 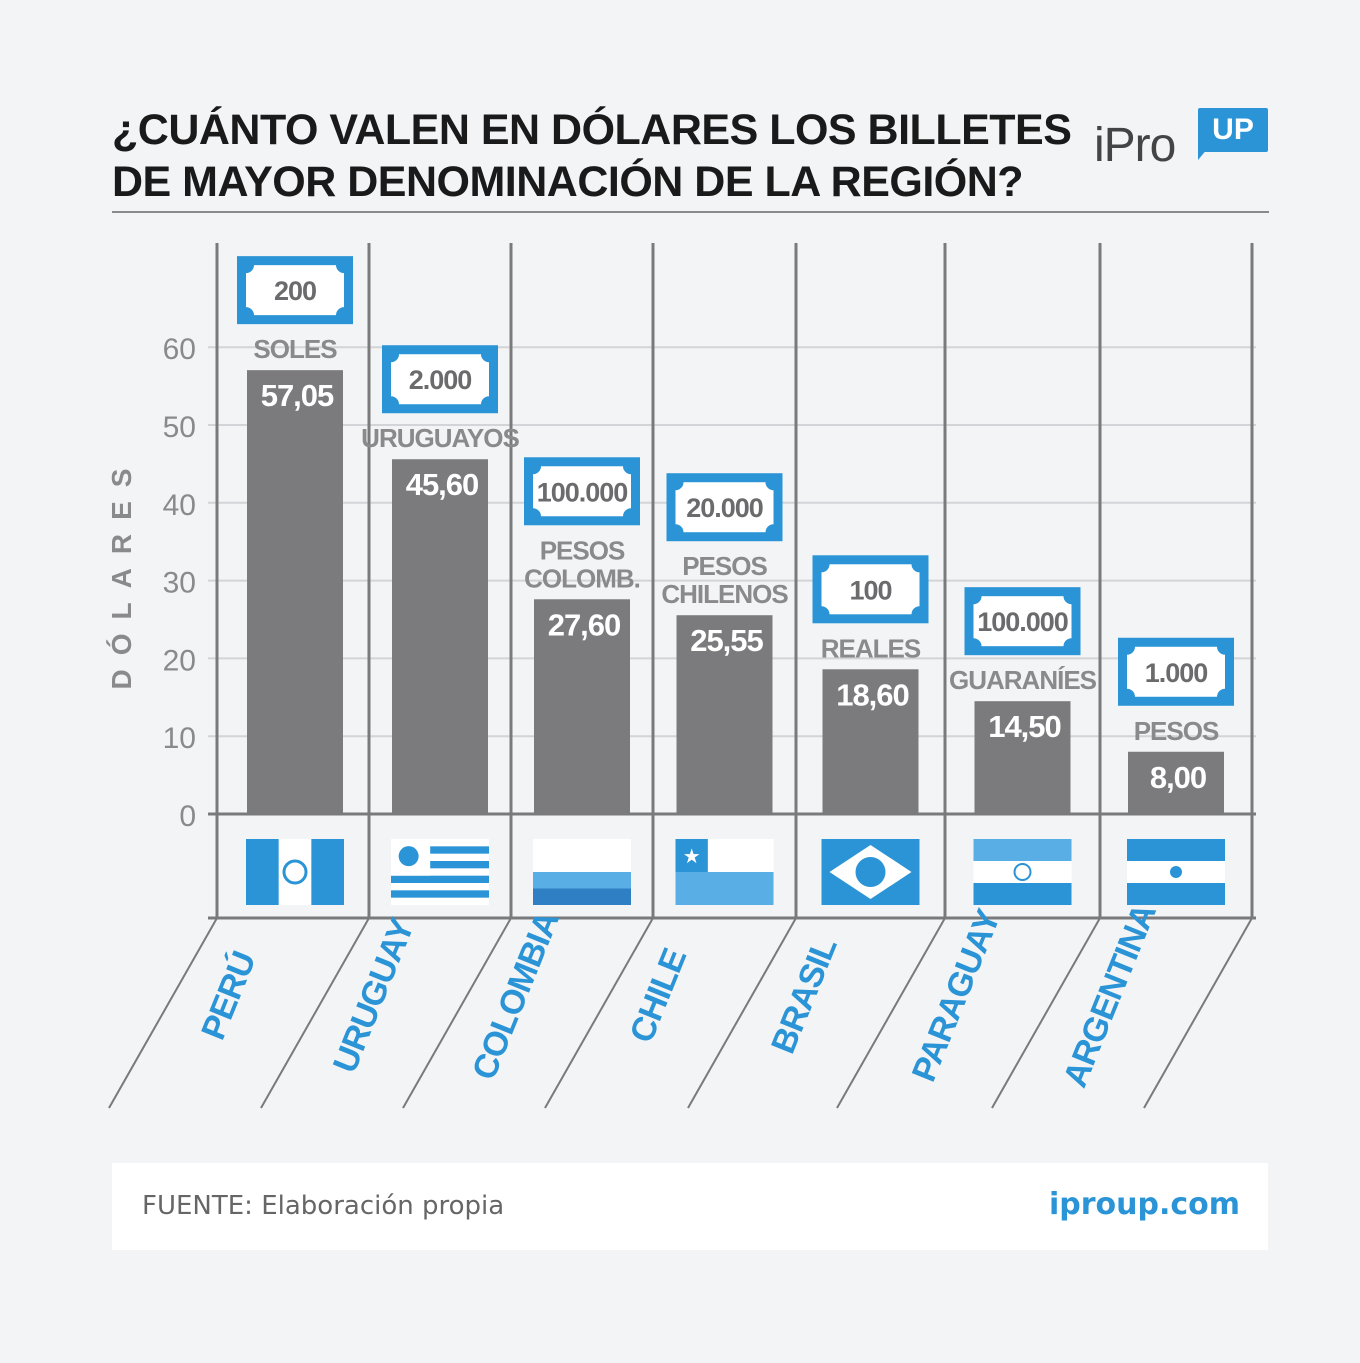 I want to click on y-tick-label: 60, so click(x=179, y=349).